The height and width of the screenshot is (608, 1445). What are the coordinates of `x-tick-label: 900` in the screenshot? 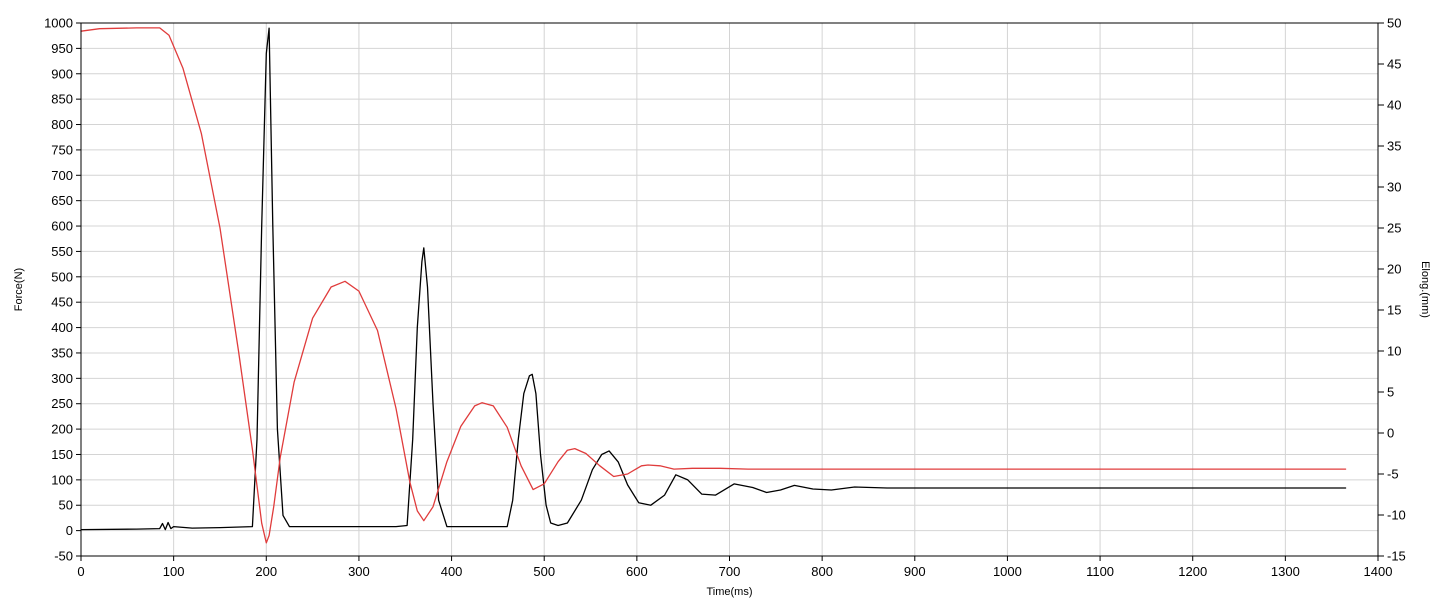 It's located at (915, 571).